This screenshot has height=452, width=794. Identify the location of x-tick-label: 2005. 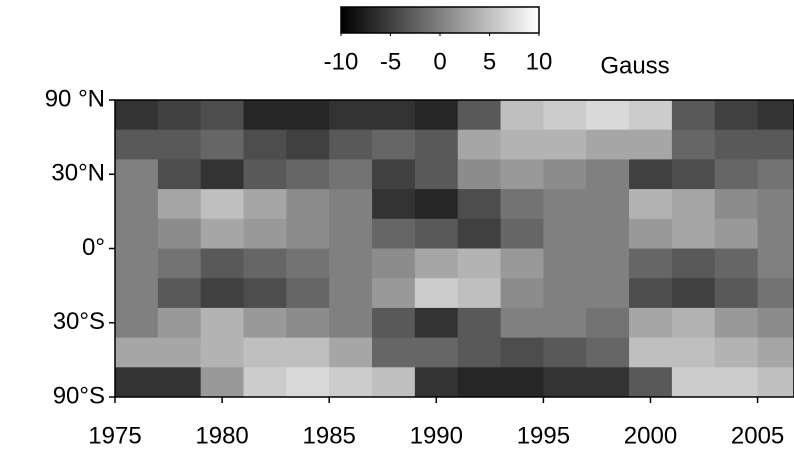
(757, 435).